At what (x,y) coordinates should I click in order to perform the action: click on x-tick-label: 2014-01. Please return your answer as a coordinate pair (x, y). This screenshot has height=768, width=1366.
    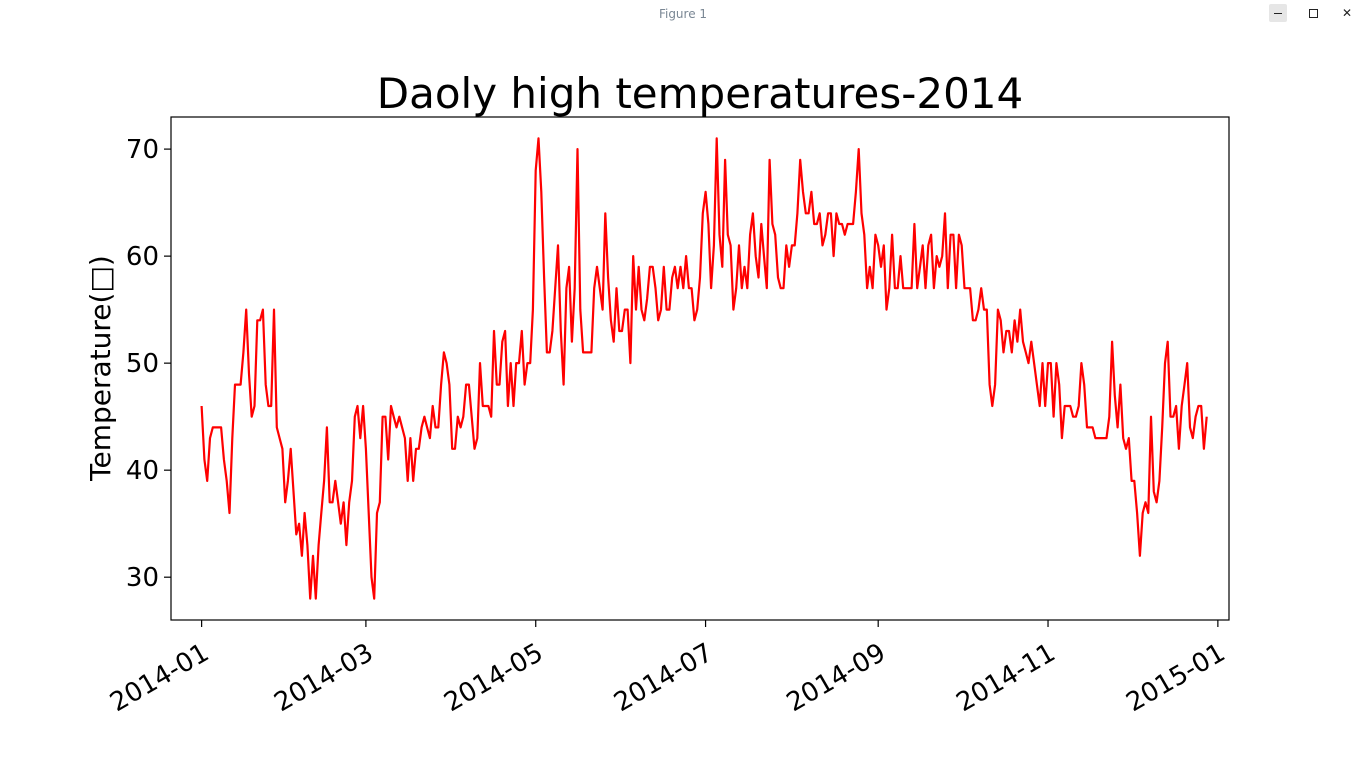
    Looking at the image, I should click on (159, 678).